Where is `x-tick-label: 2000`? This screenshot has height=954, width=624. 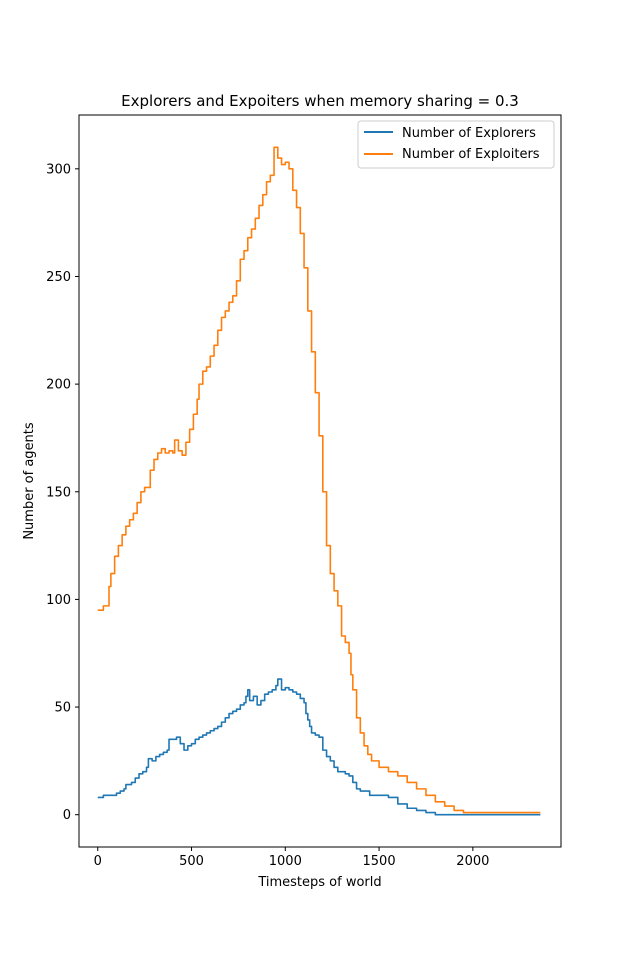
x-tick-label: 2000 is located at coordinates (472, 861).